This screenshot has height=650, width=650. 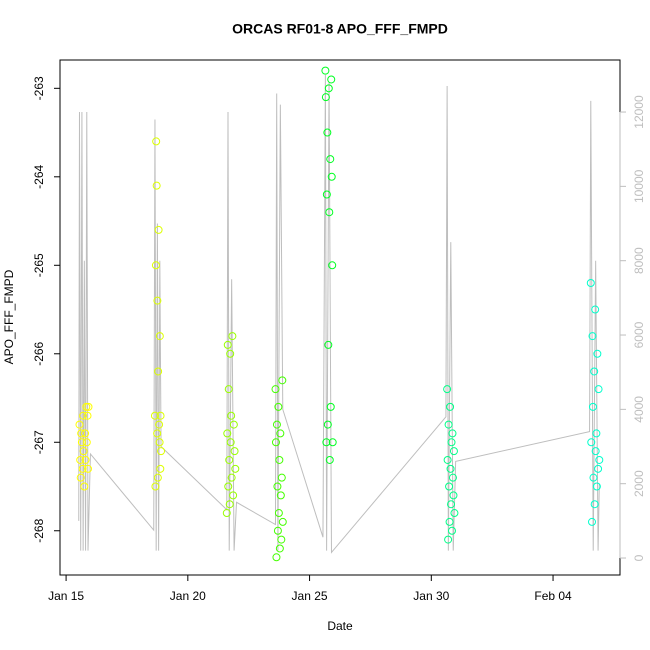 I want to click on y2-tick-label: 8000, so click(x=639, y=260).